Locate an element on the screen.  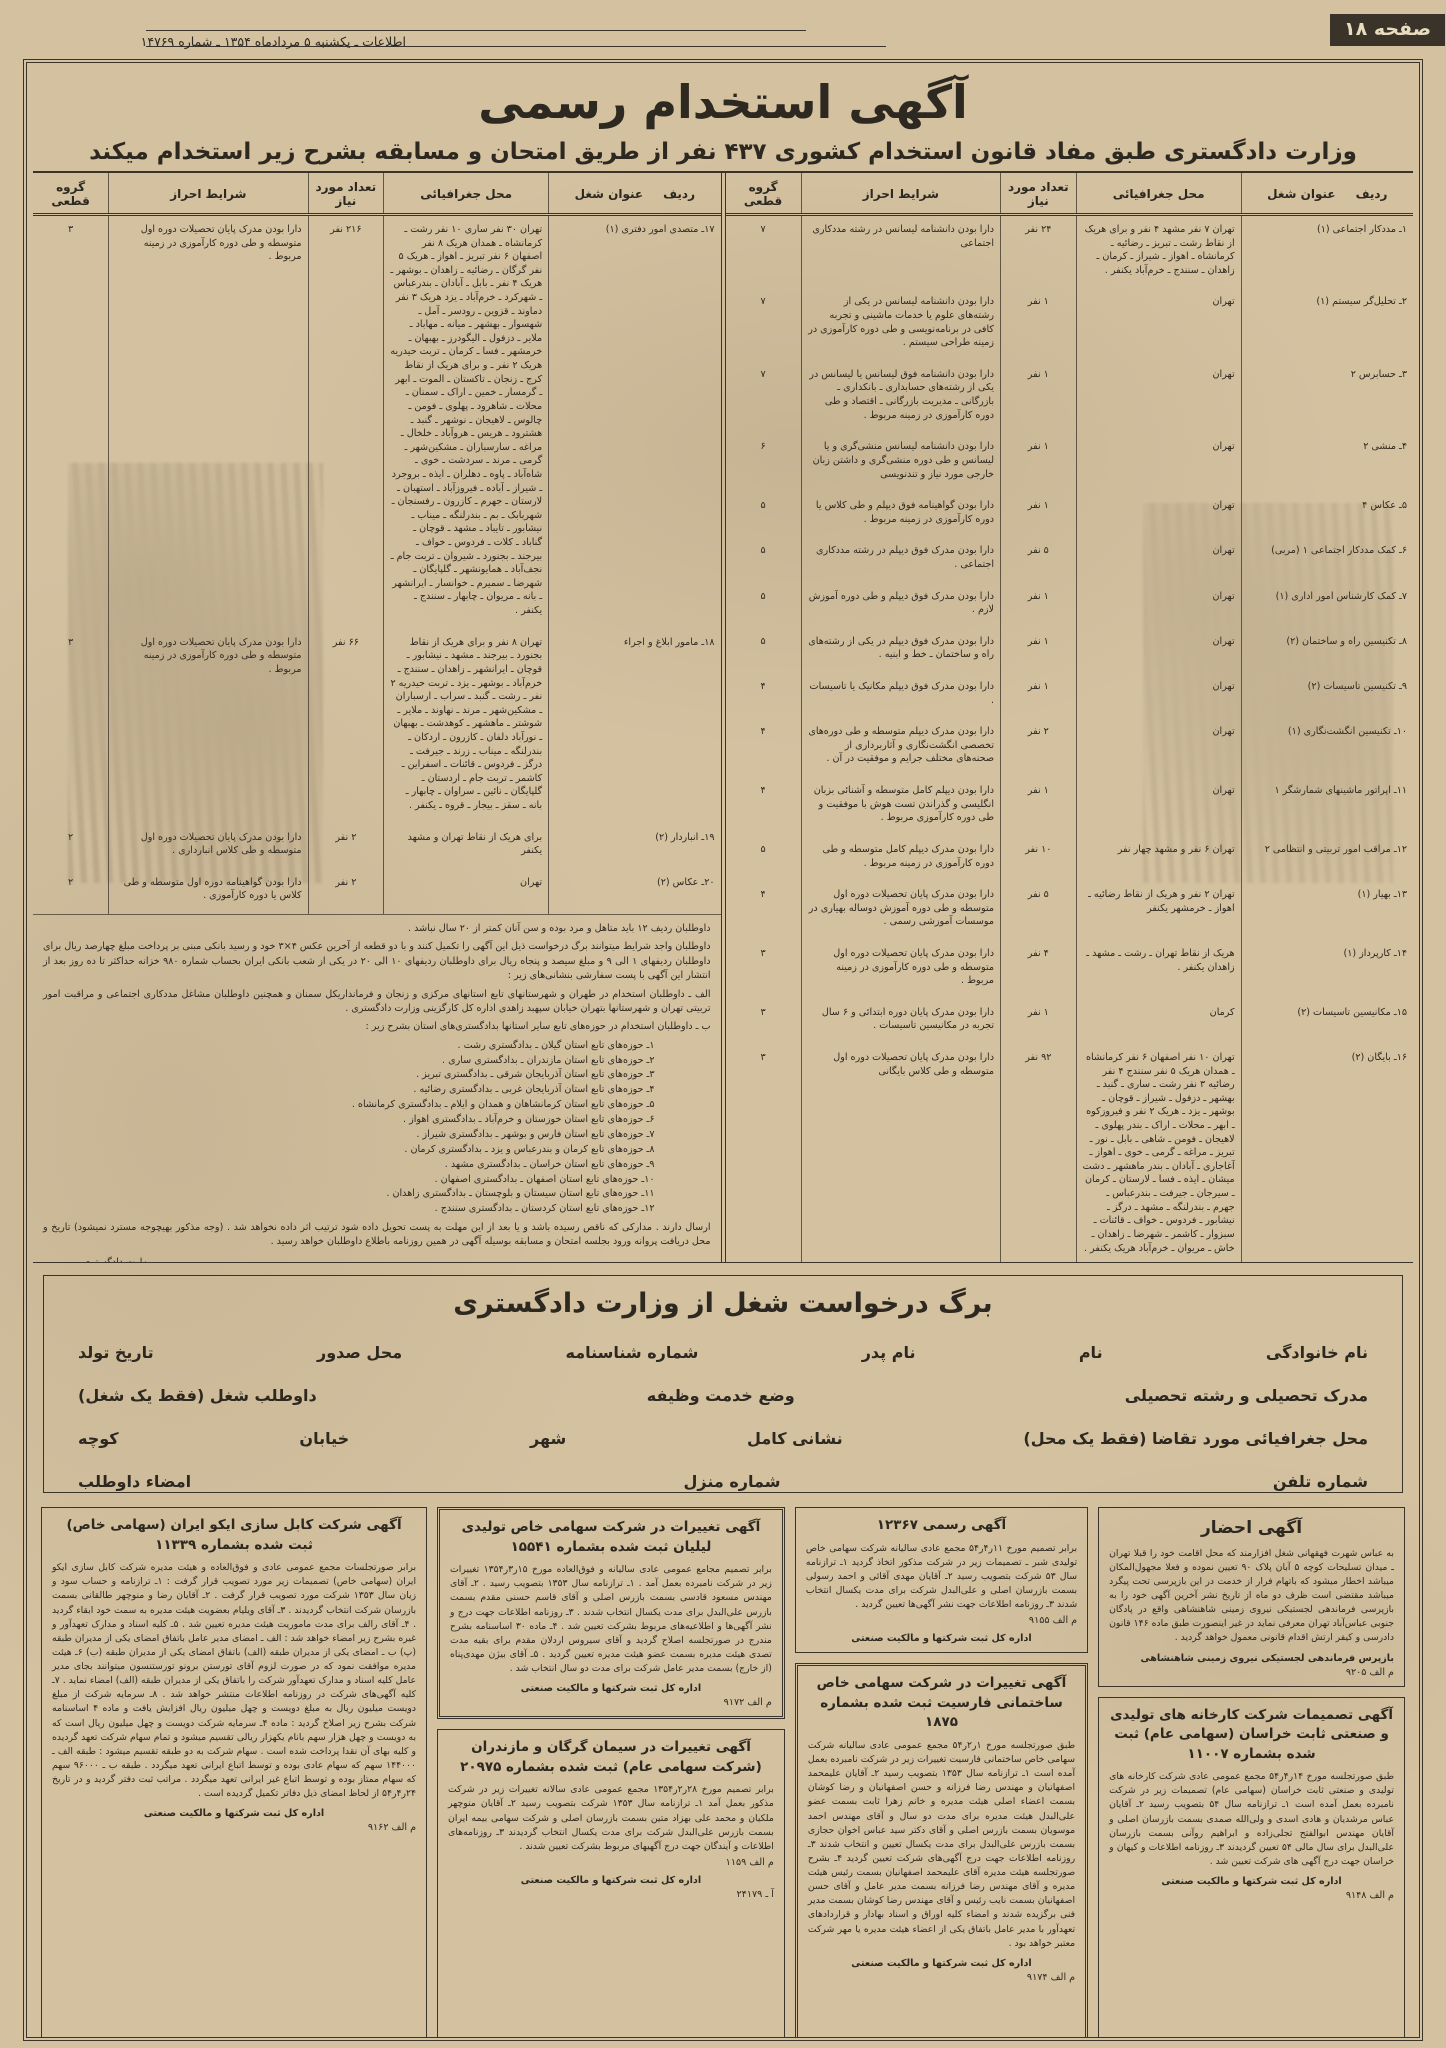
ad-ref-number: م الف ۹۱۵۵ is located at coordinates (1053, 1621).